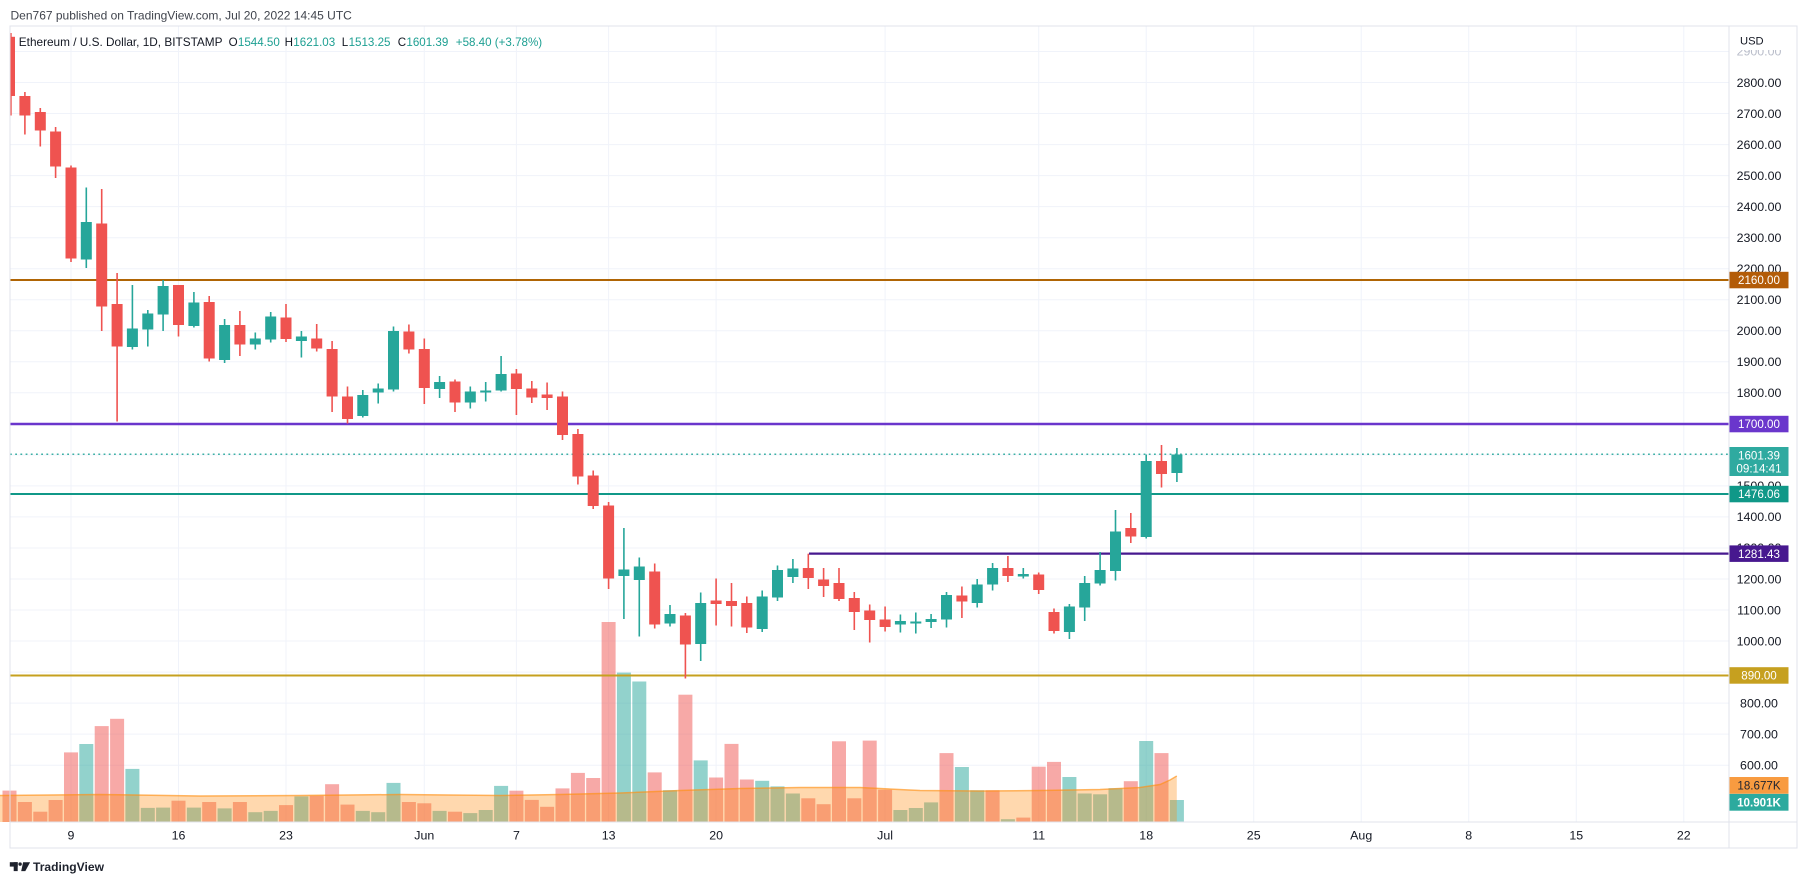 The image size is (1807, 885). I want to click on svg-text: 8, so click(1468, 836).